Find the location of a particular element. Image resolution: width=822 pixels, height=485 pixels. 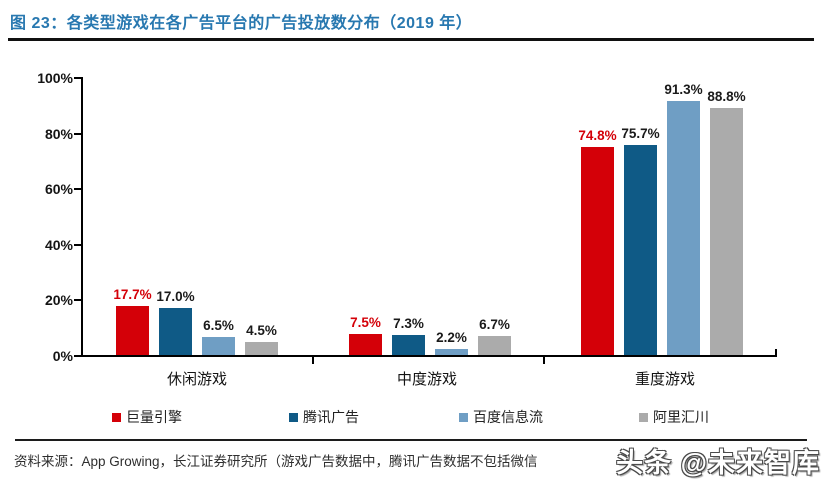

x-axis is located at coordinates (429, 356).